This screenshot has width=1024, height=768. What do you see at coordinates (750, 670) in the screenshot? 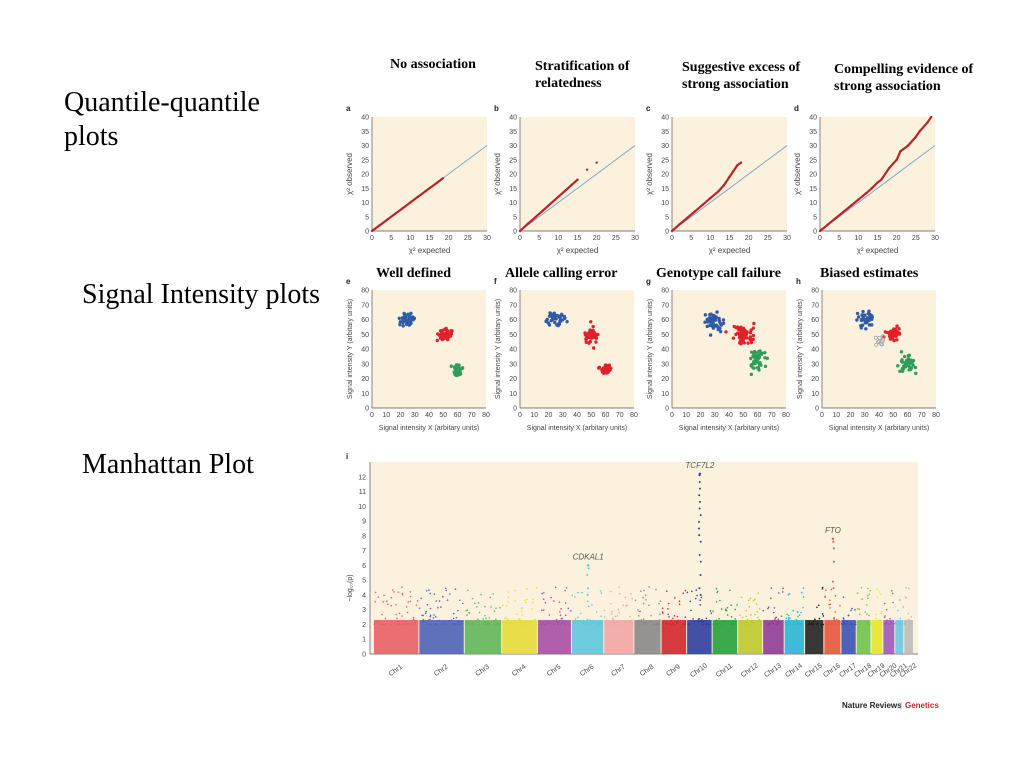
I see `chromosome-tick-label: Chr12` at bounding box center [750, 670].